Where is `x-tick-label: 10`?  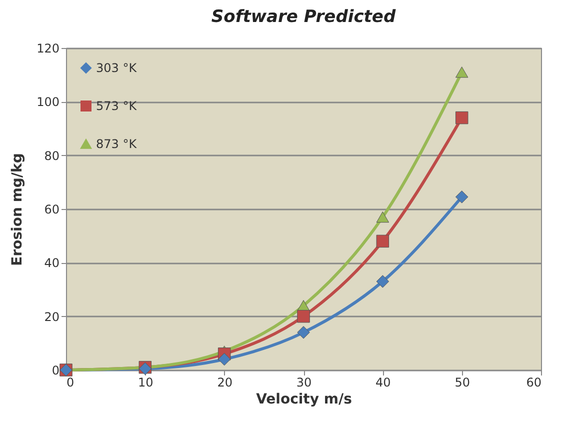
x-tick-label: 10 is located at coordinates (146, 383).